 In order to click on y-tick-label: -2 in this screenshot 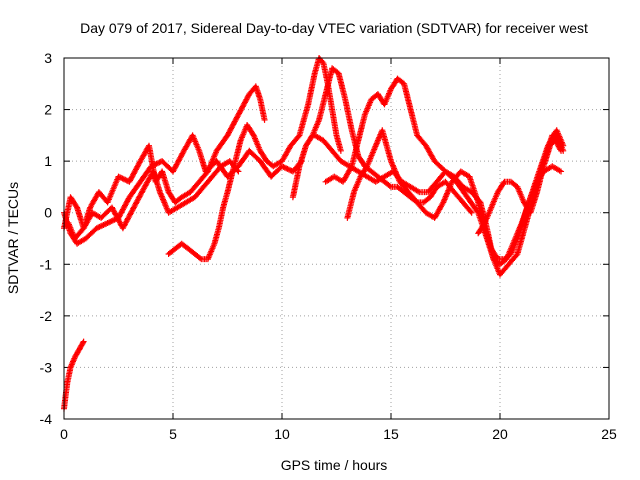, I will do `click(46, 316)`.